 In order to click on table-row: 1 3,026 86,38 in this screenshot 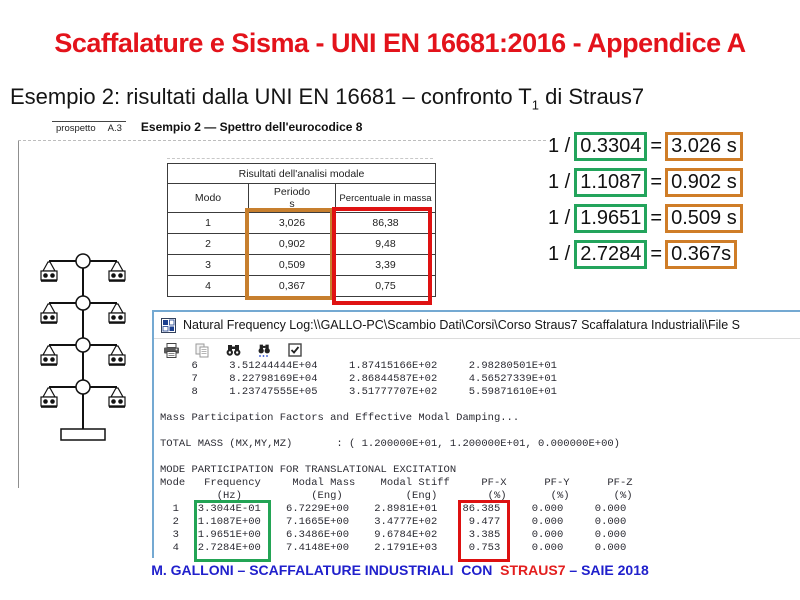, I will do `click(301, 223)`.